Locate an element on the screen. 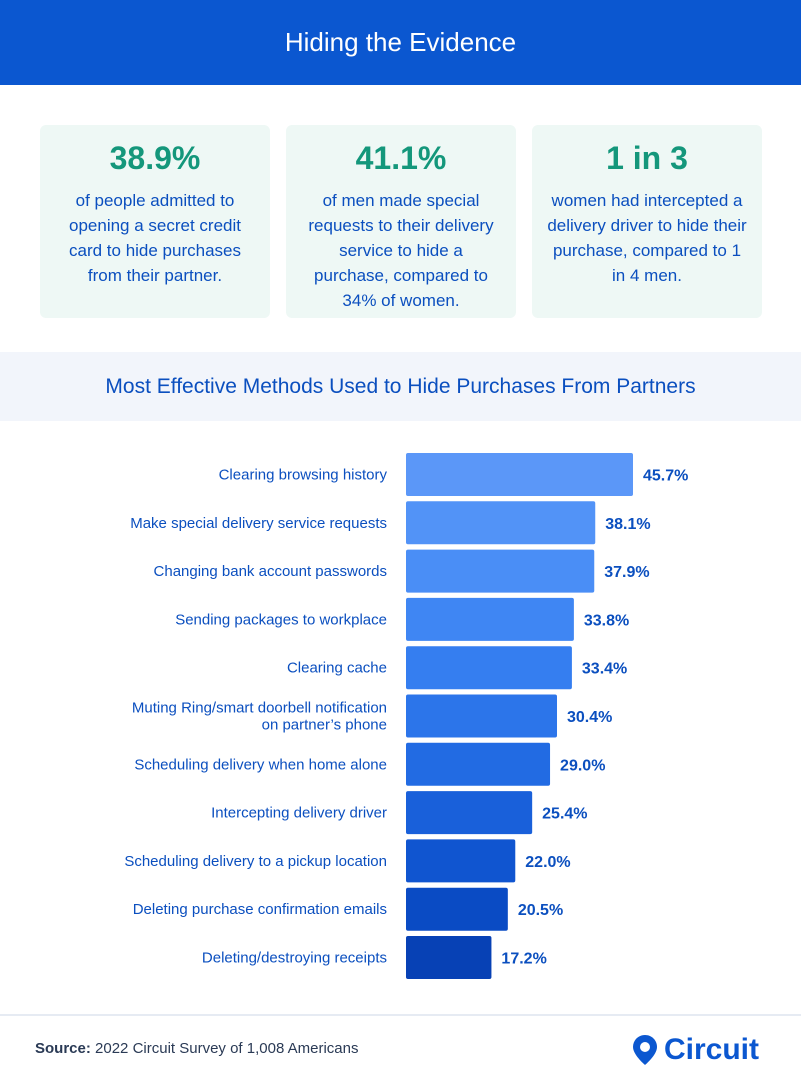 The height and width of the screenshot is (1083, 801). category-label: Sending packages to workplace is located at coordinates (281, 619).